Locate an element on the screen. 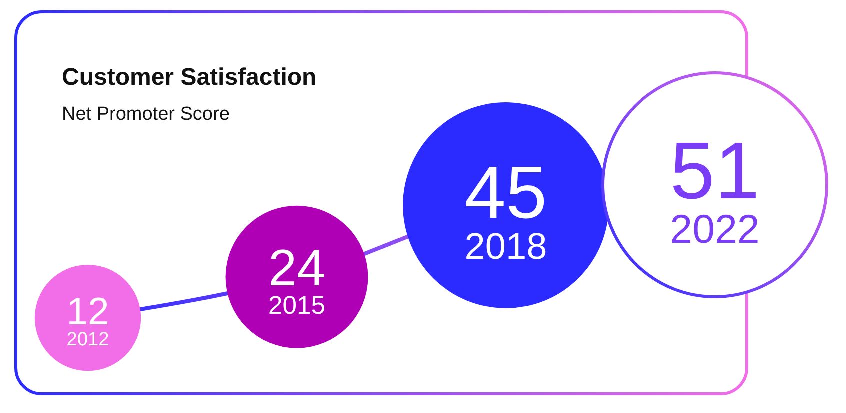 This screenshot has width=846, height=413. text: Customer Satisfaction is located at coordinates (189, 77).